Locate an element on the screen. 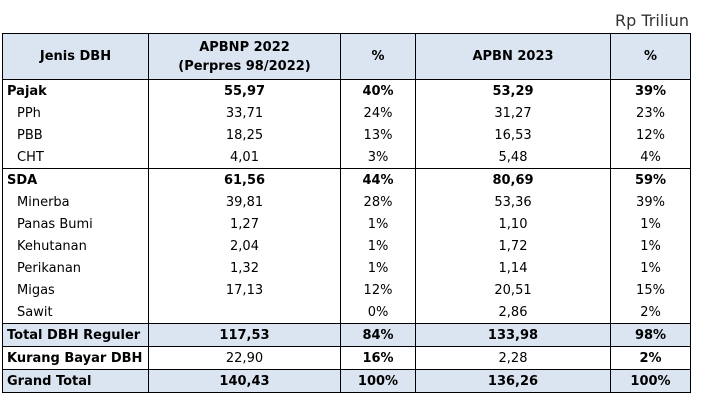  value-cell: 136,26 is located at coordinates (513, 381).